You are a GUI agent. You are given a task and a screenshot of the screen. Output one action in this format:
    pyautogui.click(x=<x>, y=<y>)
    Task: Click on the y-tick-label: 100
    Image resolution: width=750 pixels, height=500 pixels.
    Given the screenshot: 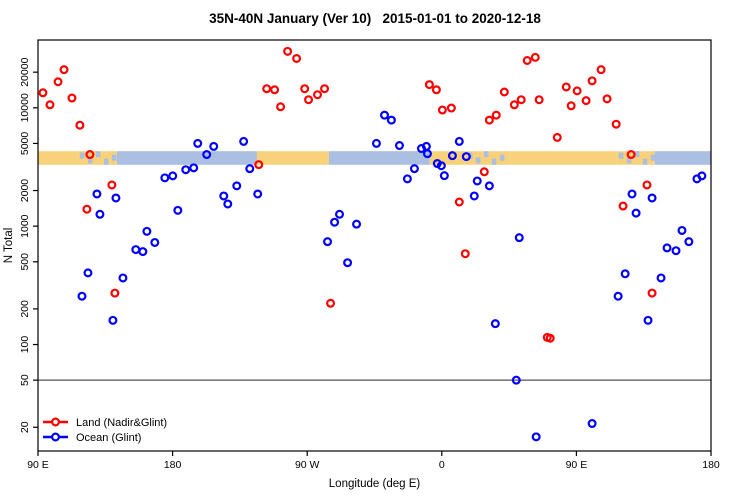 What is the action you would take?
    pyautogui.click(x=25, y=345)
    